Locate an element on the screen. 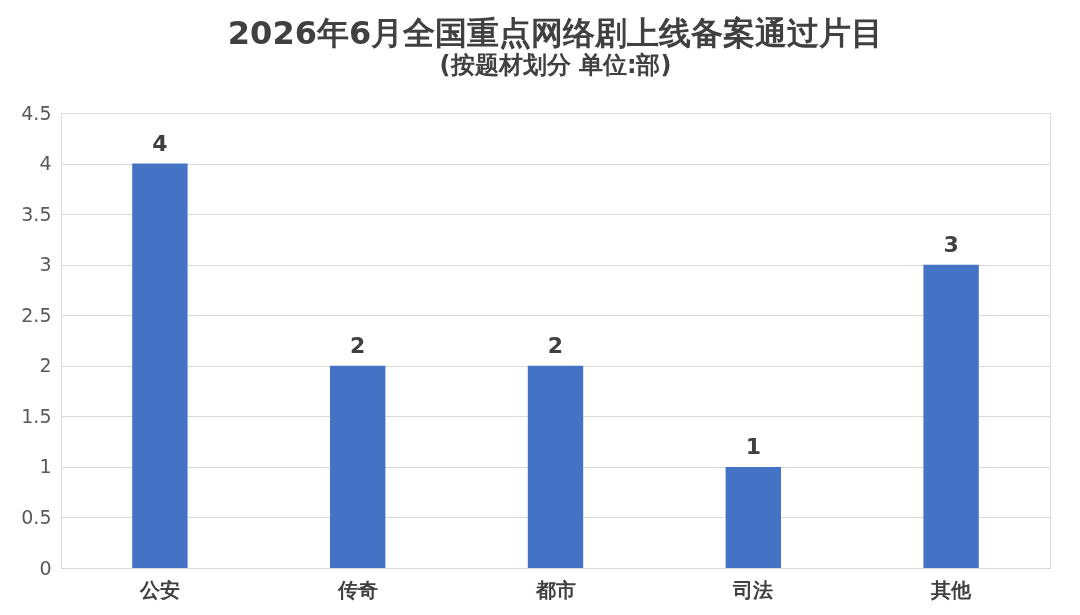  y-tick-label: 1 is located at coordinates (45, 466).